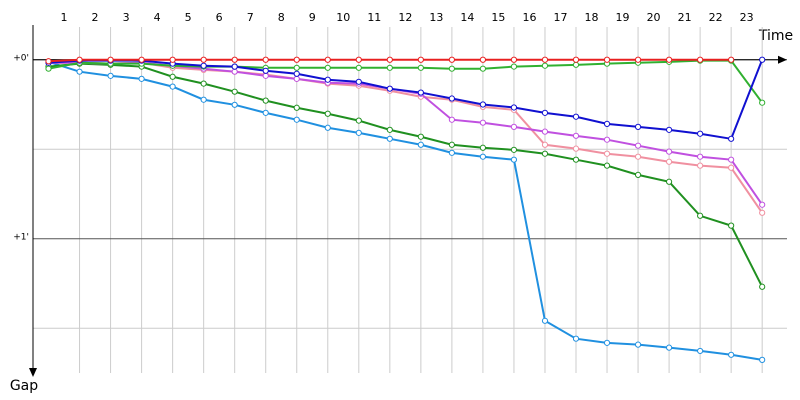 The image size is (800, 400). Describe the element at coordinates (21, 237) in the screenshot. I see `y-tick-label: +1'` at that location.